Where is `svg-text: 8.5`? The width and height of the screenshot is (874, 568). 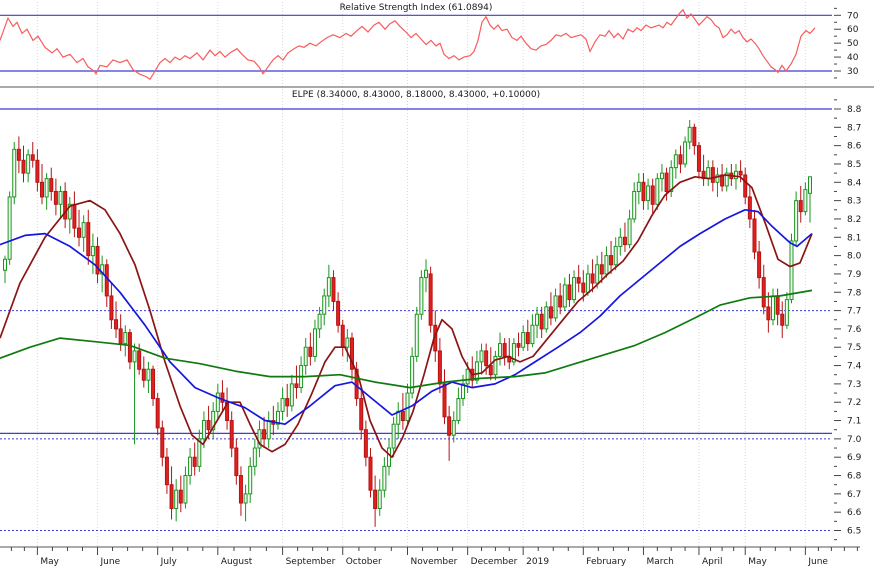 svg-text: 8.5 is located at coordinates (854, 165).